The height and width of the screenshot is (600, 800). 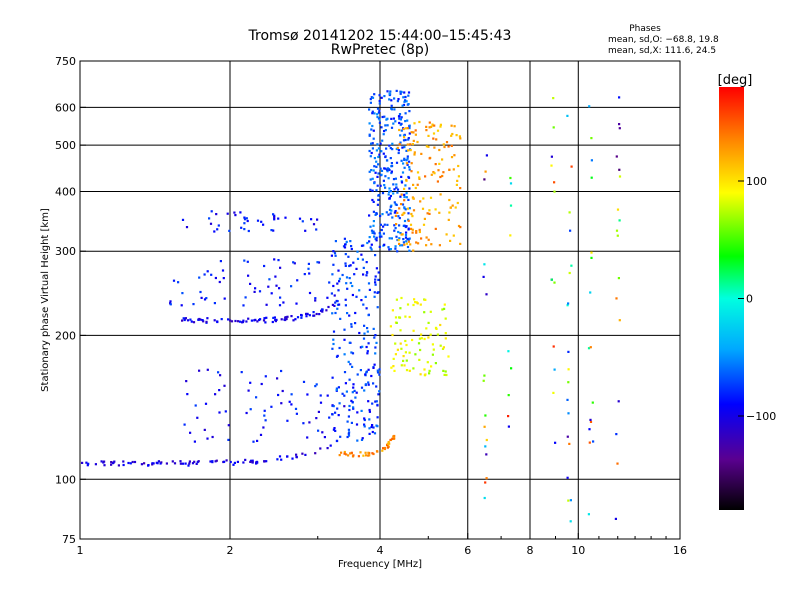 I want to click on colorbar-tick-label: 100, so click(x=756, y=181).